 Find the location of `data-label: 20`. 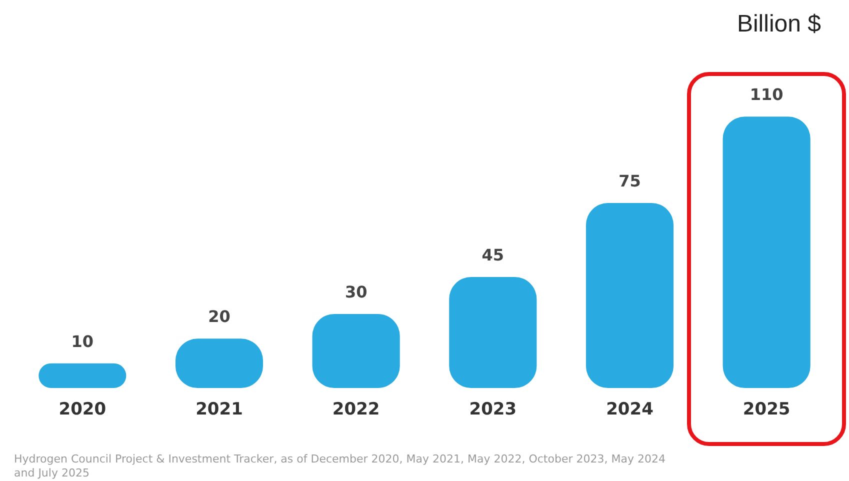

data-label: 20 is located at coordinates (219, 316).